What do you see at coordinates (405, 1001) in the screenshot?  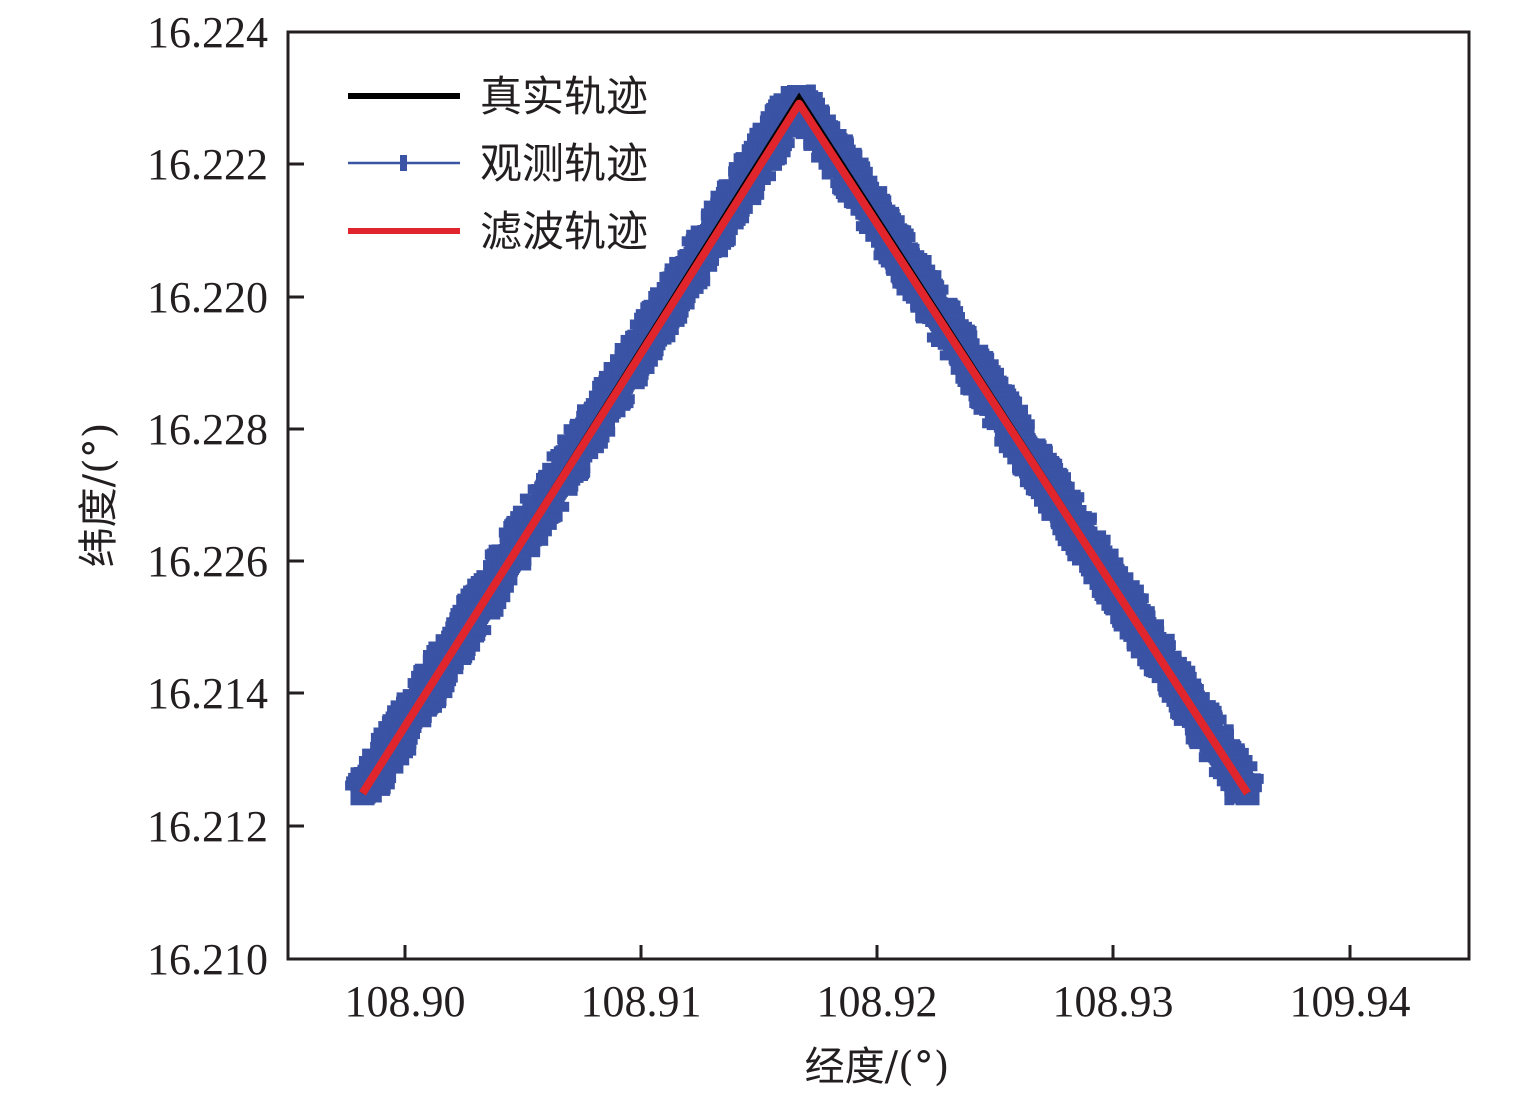 I see `x-tick-label: 108.90` at bounding box center [405, 1001].